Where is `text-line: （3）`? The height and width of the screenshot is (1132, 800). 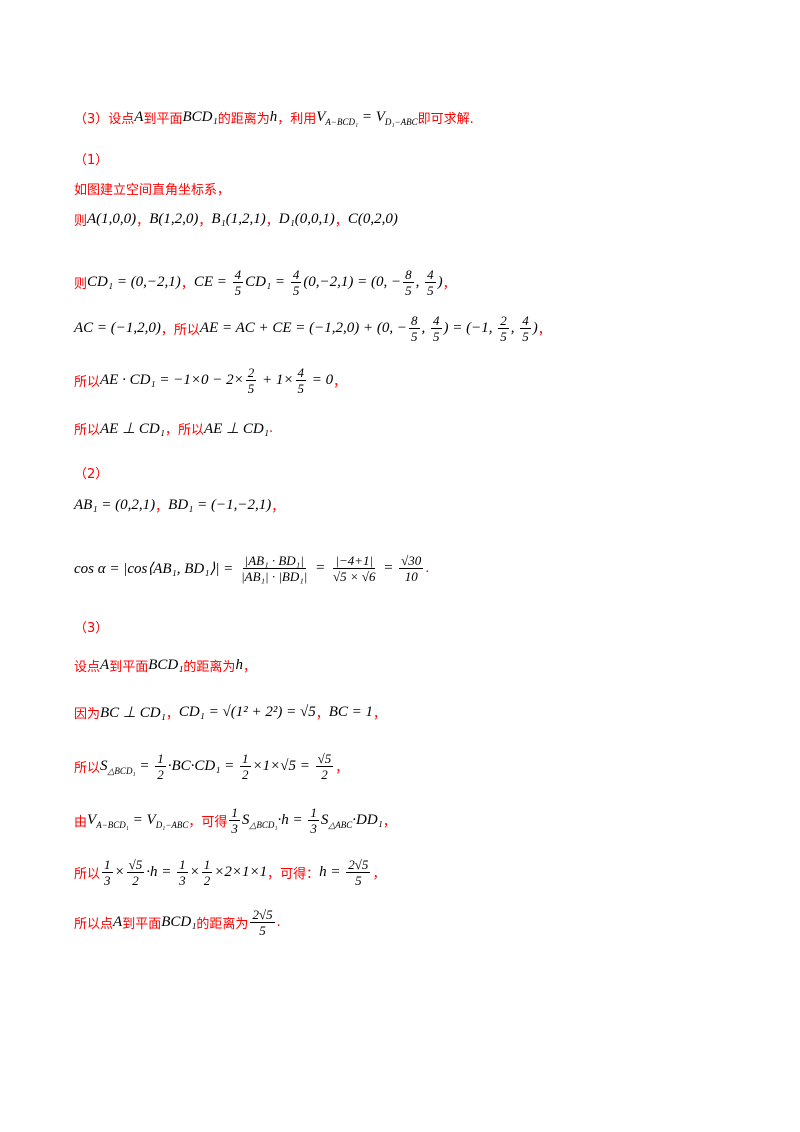
text-line: （3） is located at coordinates (91, 626).